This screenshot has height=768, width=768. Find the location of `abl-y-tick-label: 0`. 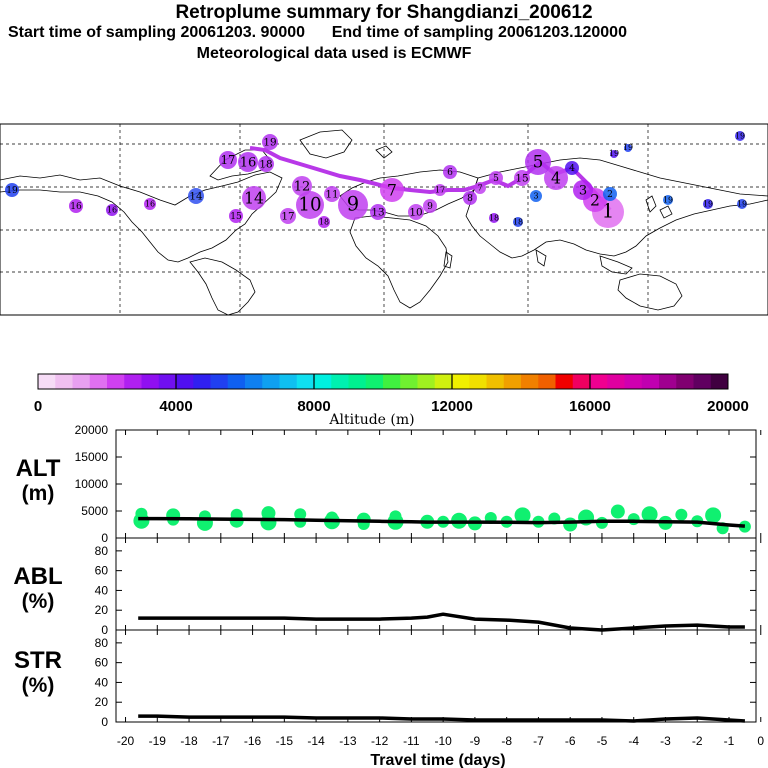

abl-y-tick-label: 0 is located at coordinates (104, 630).